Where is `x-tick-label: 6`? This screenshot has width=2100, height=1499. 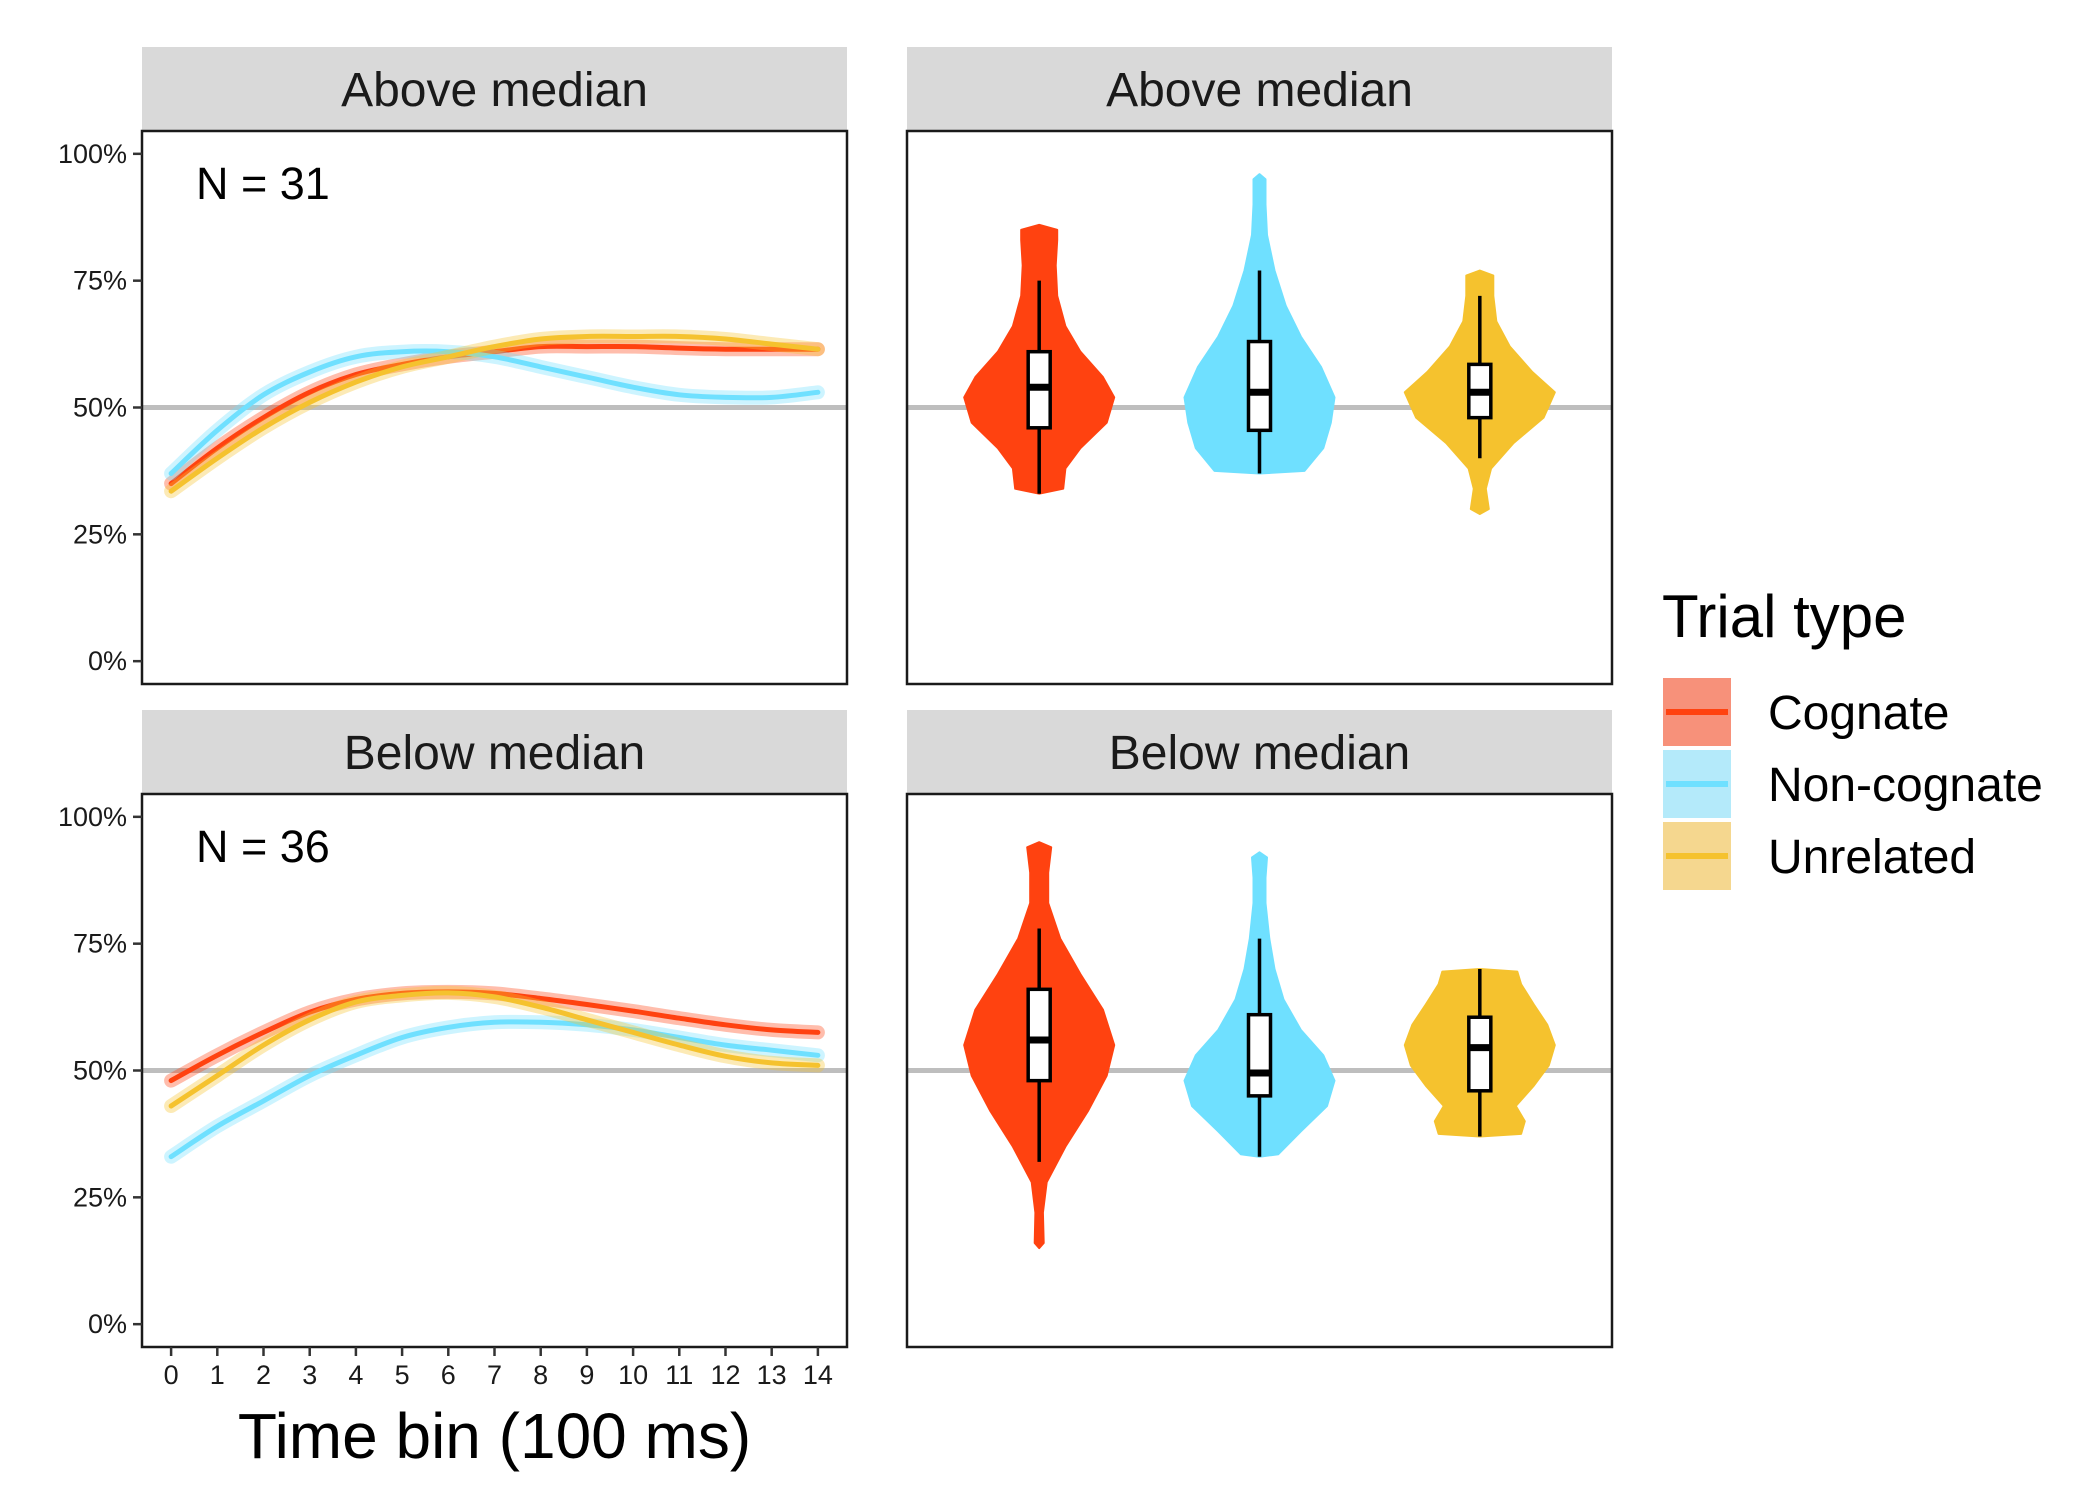 x-tick-label: 6 is located at coordinates (448, 1375).